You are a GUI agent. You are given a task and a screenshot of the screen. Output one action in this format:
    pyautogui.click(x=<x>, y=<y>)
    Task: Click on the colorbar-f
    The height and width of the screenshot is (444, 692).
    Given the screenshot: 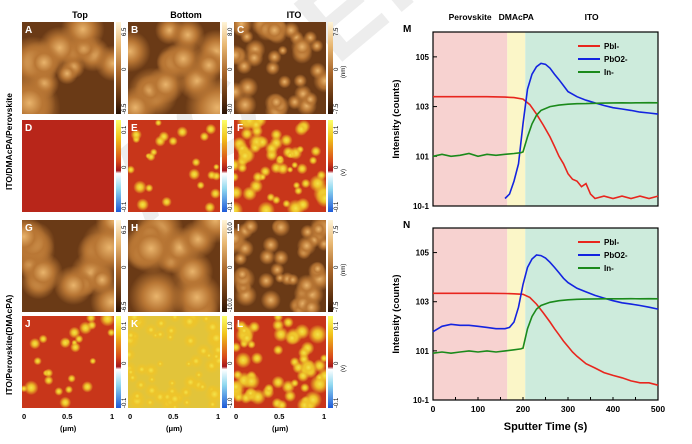 What is the action you would take?
    pyautogui.click(x=330, y=166)
    